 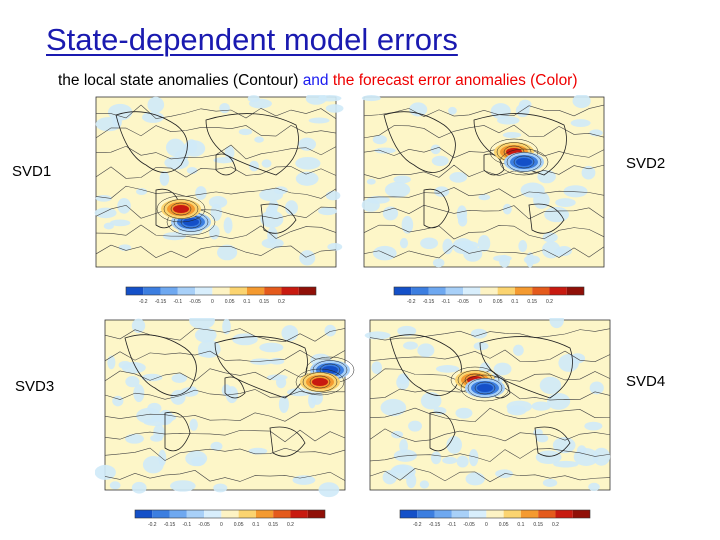 I want to click on colorbar-tick-label: -0.15, so click(x=161, y=302).